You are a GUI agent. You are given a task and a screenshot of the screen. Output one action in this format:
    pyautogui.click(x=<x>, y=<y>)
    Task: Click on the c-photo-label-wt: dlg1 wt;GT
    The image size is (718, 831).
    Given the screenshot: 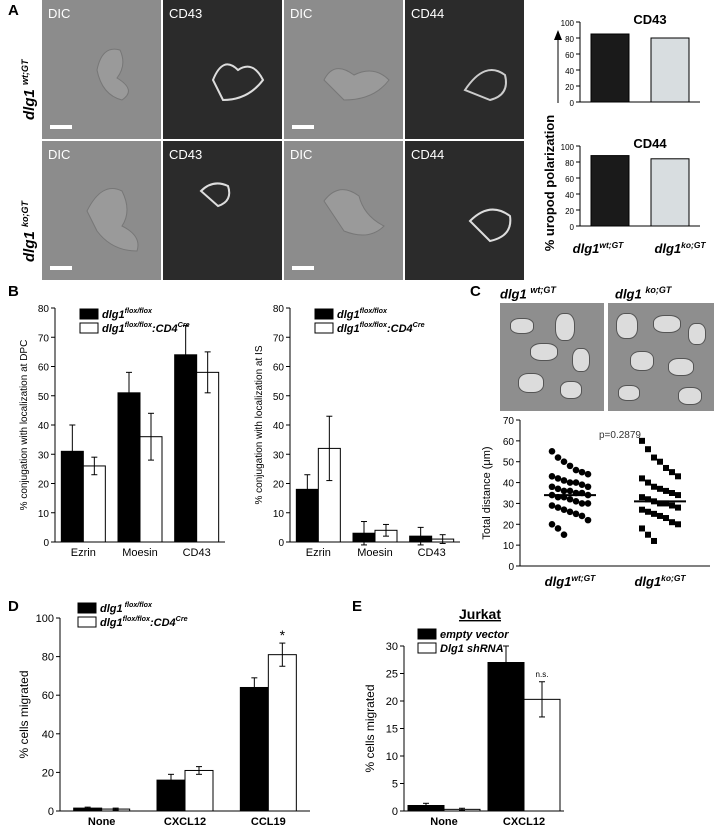 What is the action you would take?
    pyautogui.click(x=528, y=293)
    